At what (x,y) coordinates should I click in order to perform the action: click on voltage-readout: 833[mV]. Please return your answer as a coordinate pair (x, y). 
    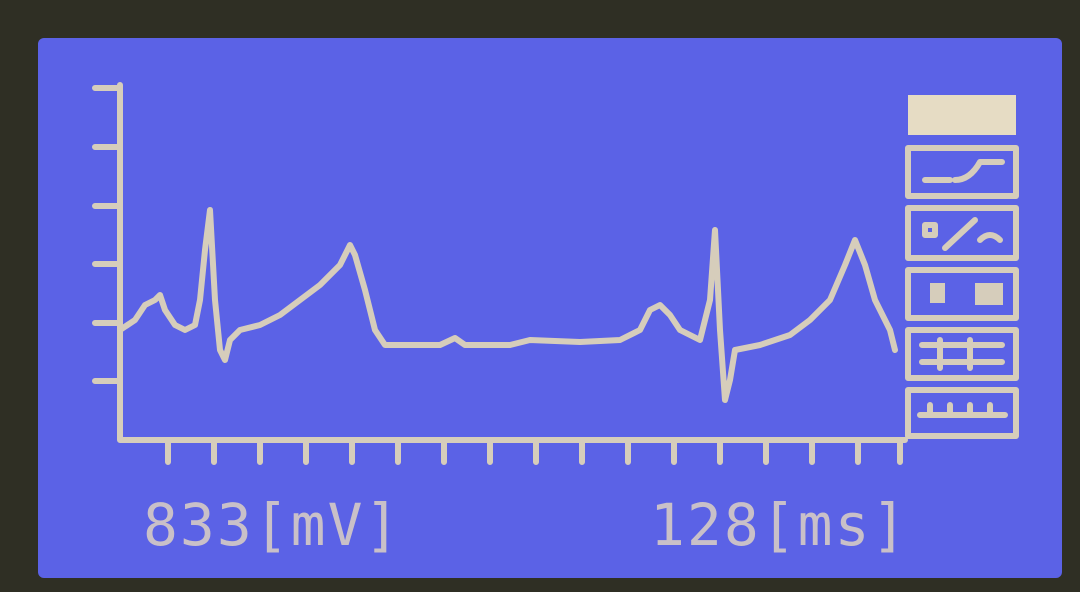
    Looking at the image, I should click on (272, 525).